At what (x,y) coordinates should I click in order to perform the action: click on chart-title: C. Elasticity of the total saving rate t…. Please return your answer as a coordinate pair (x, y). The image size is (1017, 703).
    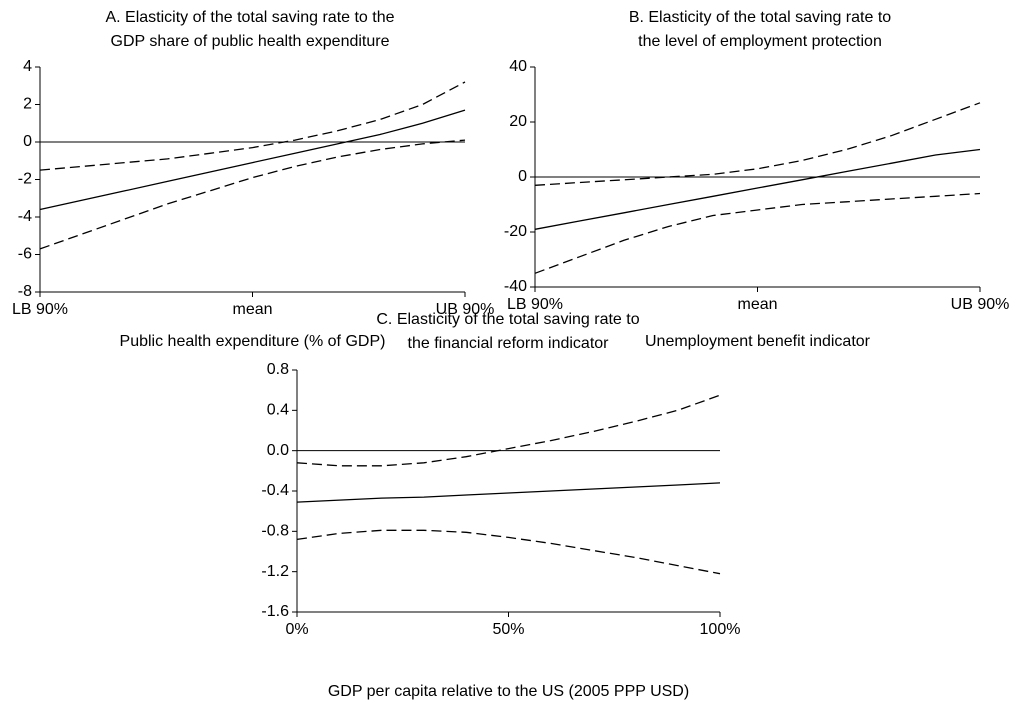
    Looking at the image, I should click on (507, 319).